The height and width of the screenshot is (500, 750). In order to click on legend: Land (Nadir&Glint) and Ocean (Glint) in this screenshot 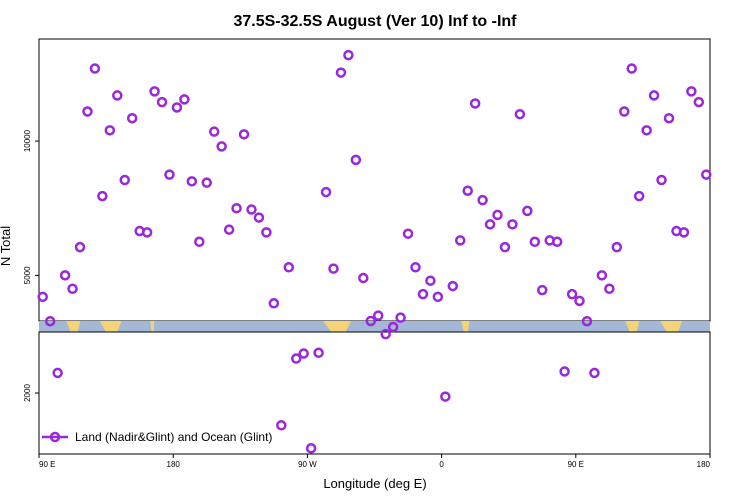, I will do `click(157, 437)`.